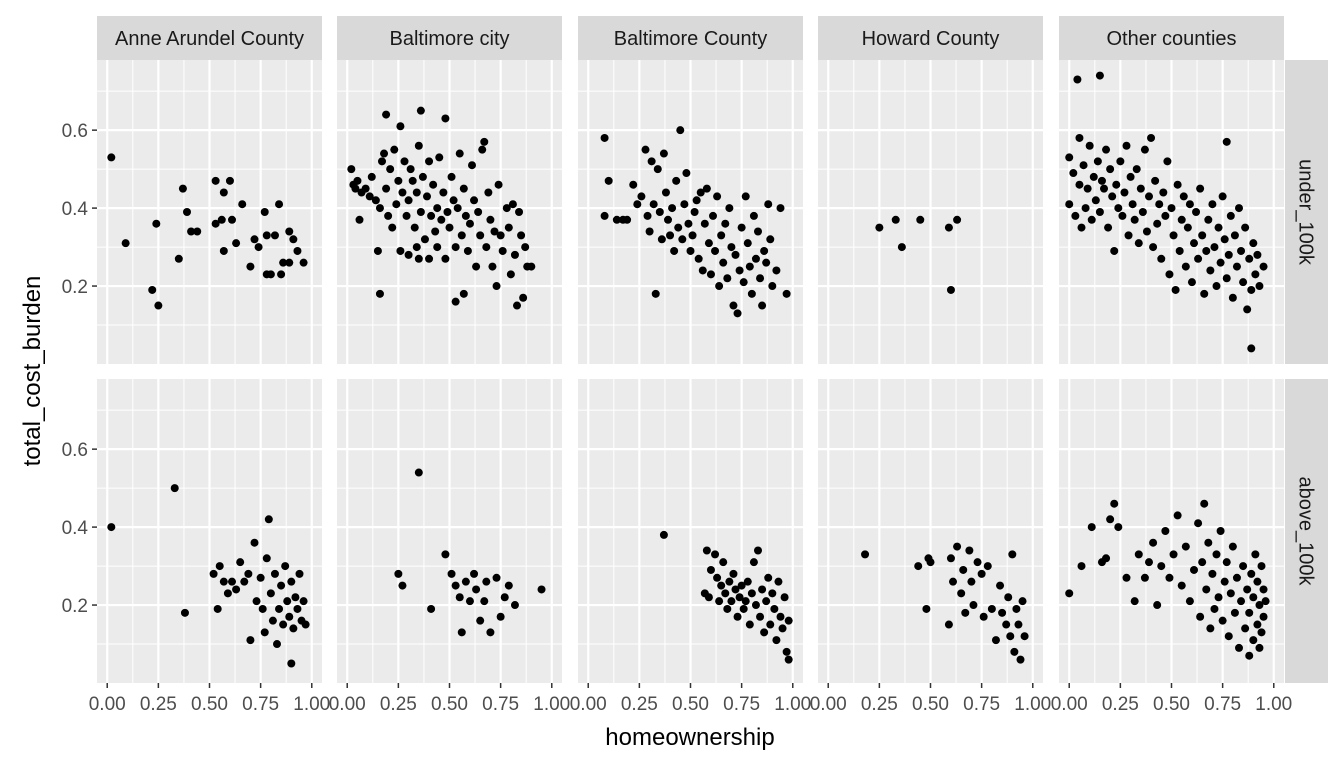 This screenshot has height=773, width=1344. Describe the element at coordinates (75, 131) in the screenshot. I see `y-tick-label: 0.6` at that location.